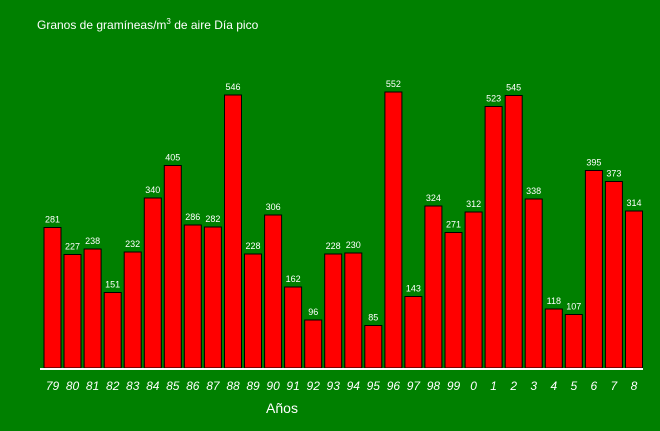 This screenshot has width=660, height=431. What do you see at coordinates (553, 386) in the screenshot?
I see `x-tick-label-4: 4` at bounding box center [553, 386].